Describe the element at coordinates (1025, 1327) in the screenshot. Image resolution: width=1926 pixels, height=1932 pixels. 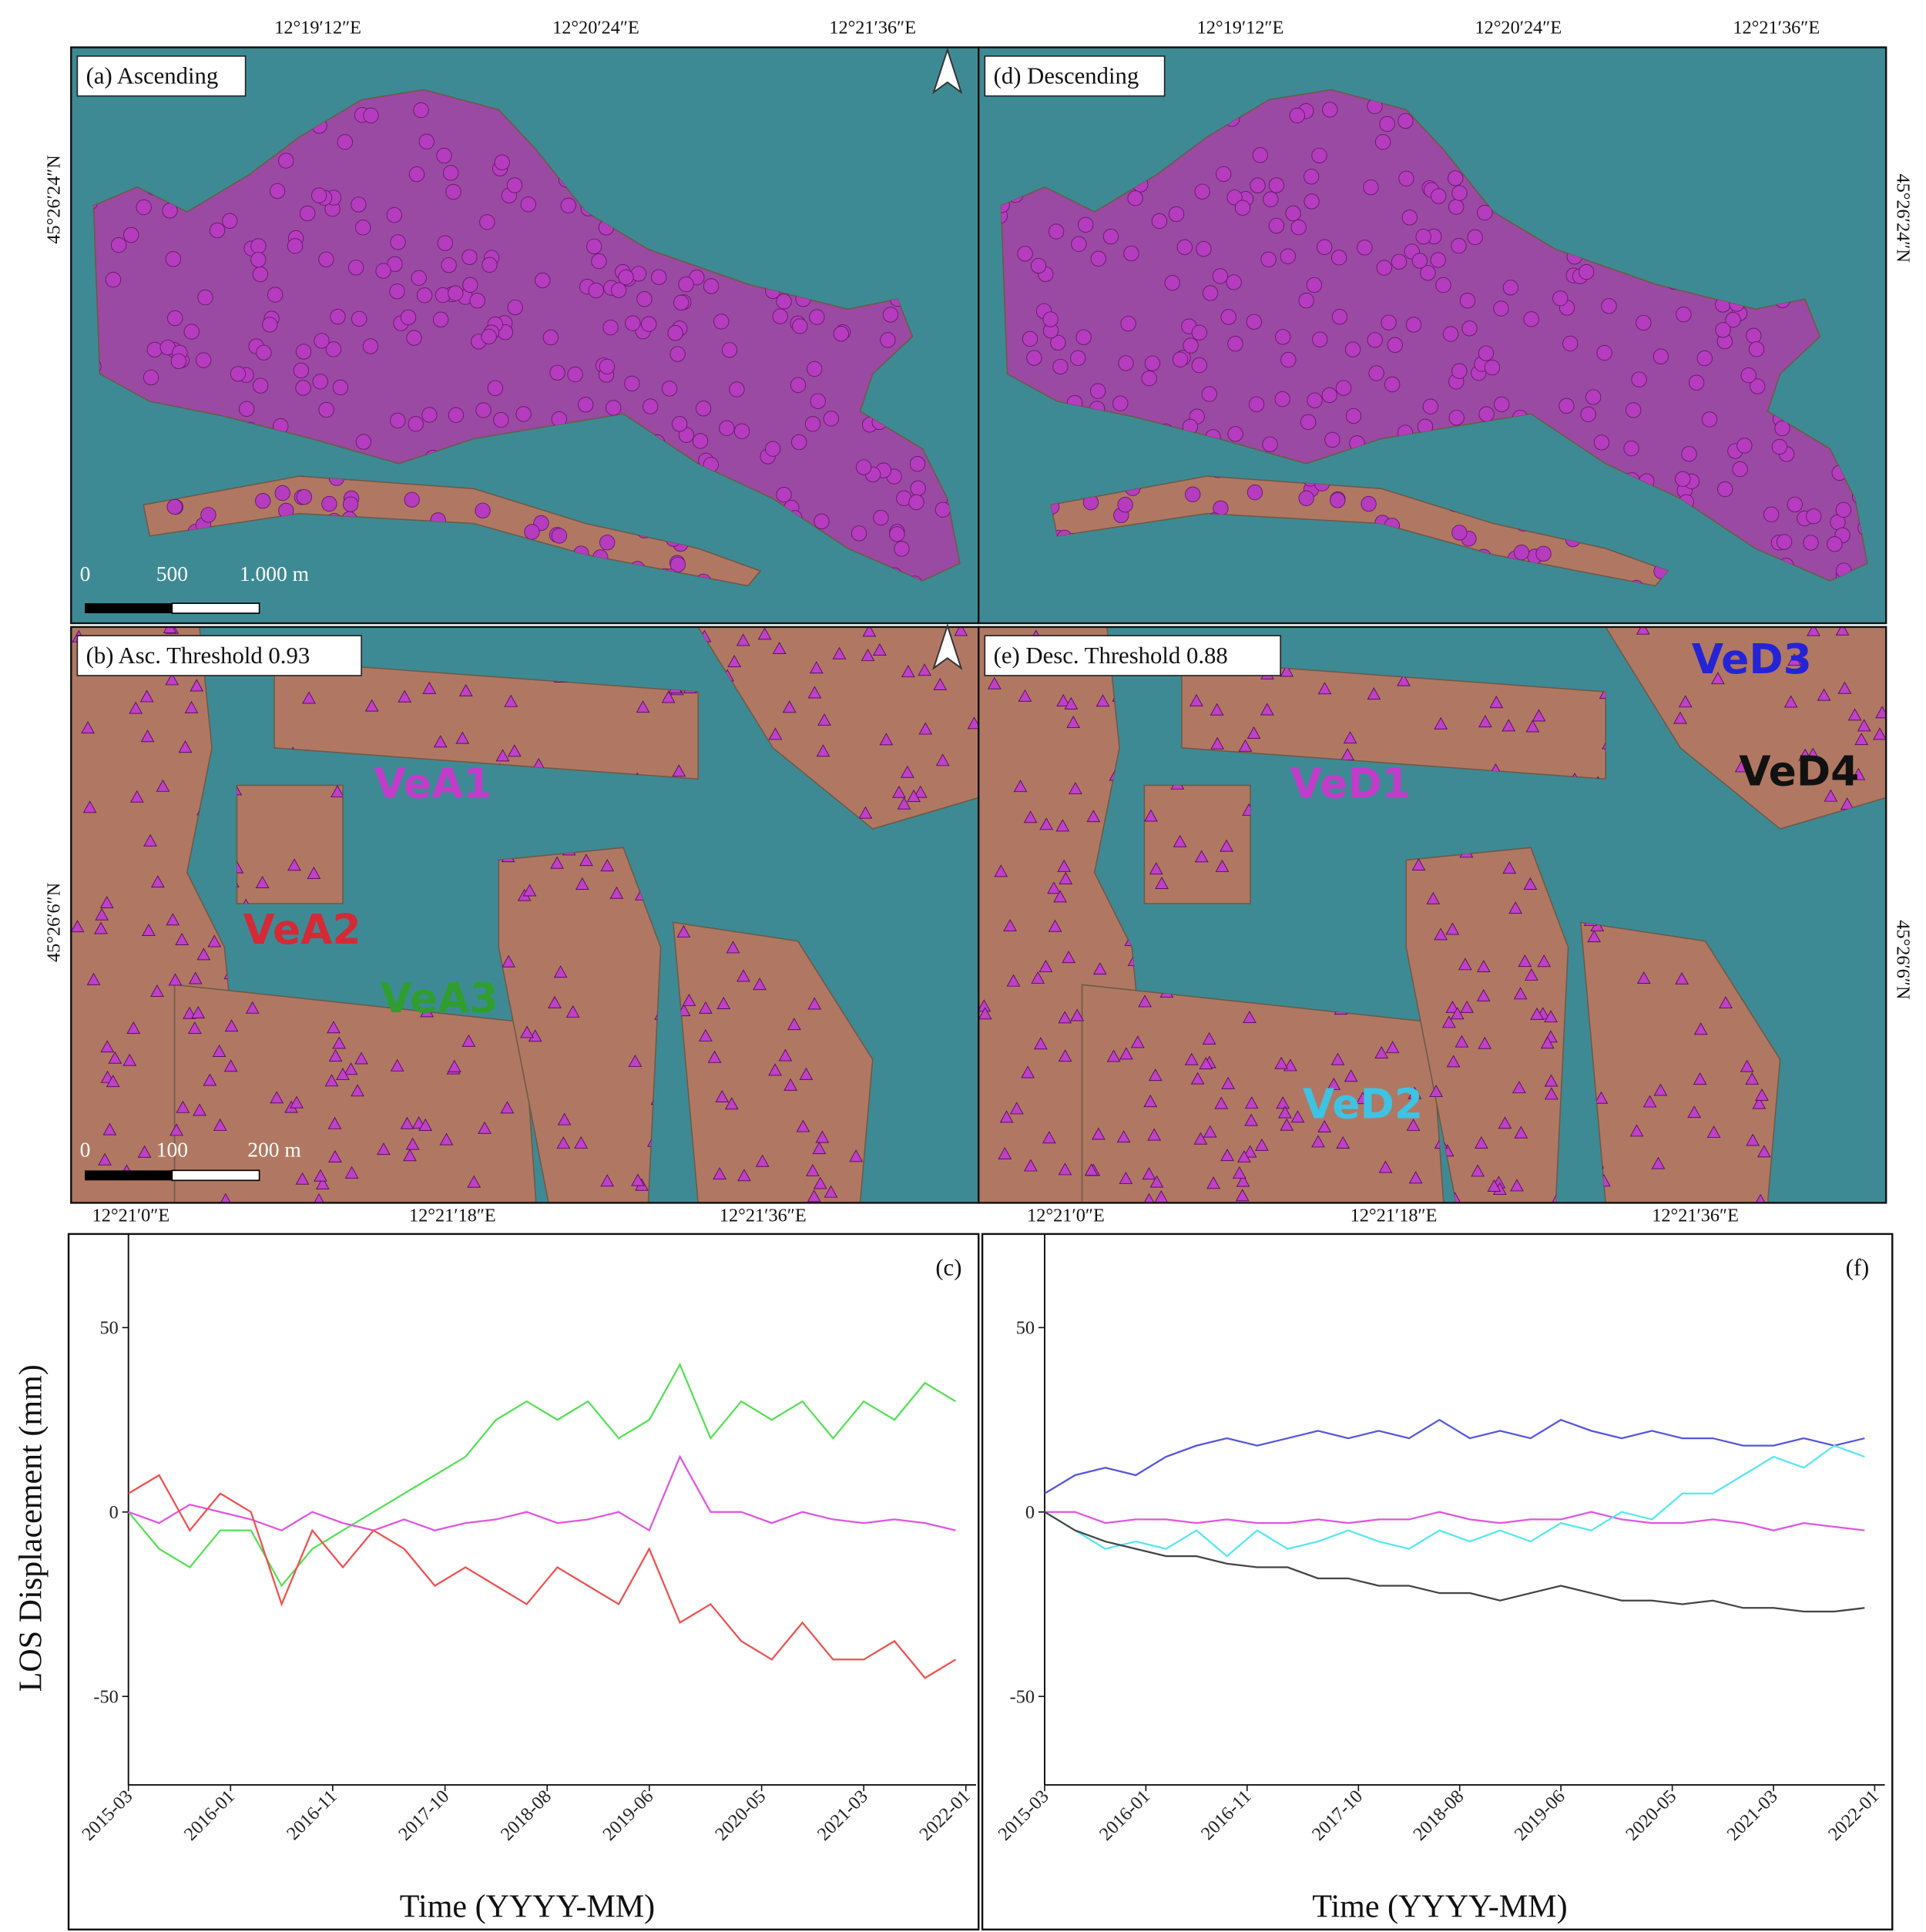
I see `y-tick-label: 50` at that location.